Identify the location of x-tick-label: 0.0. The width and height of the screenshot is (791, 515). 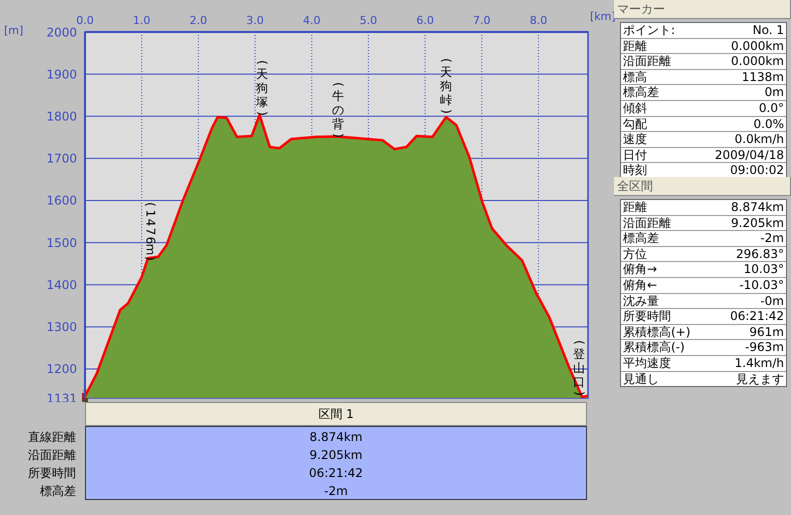
(85, 20).